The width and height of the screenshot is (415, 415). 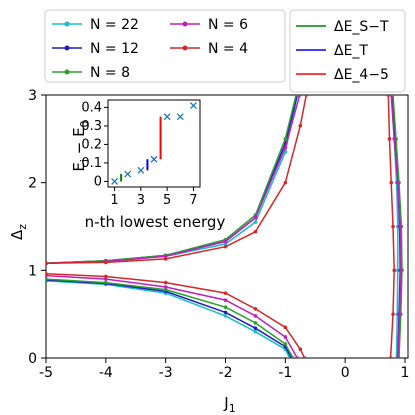 I want to click on inset-y-tick-label: 0.3, so click(x=91, y=126).